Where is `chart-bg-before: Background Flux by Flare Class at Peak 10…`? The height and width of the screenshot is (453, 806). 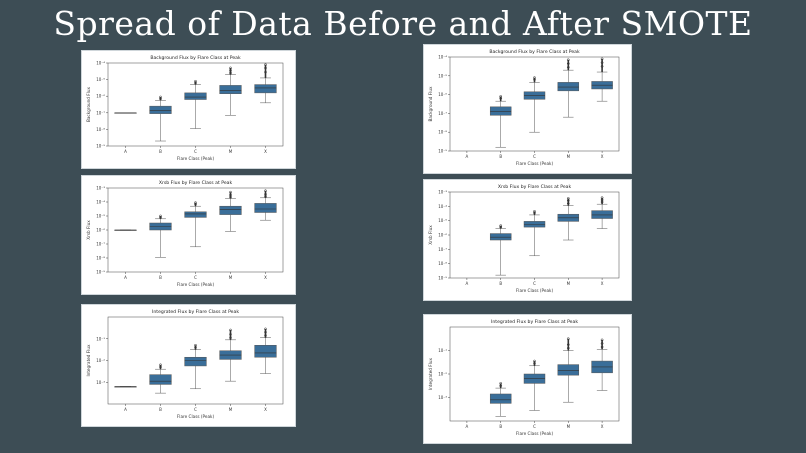 chart-bg-before: Background Flux by Flare Class at Peak 10… is located at coordinates (185, 108).